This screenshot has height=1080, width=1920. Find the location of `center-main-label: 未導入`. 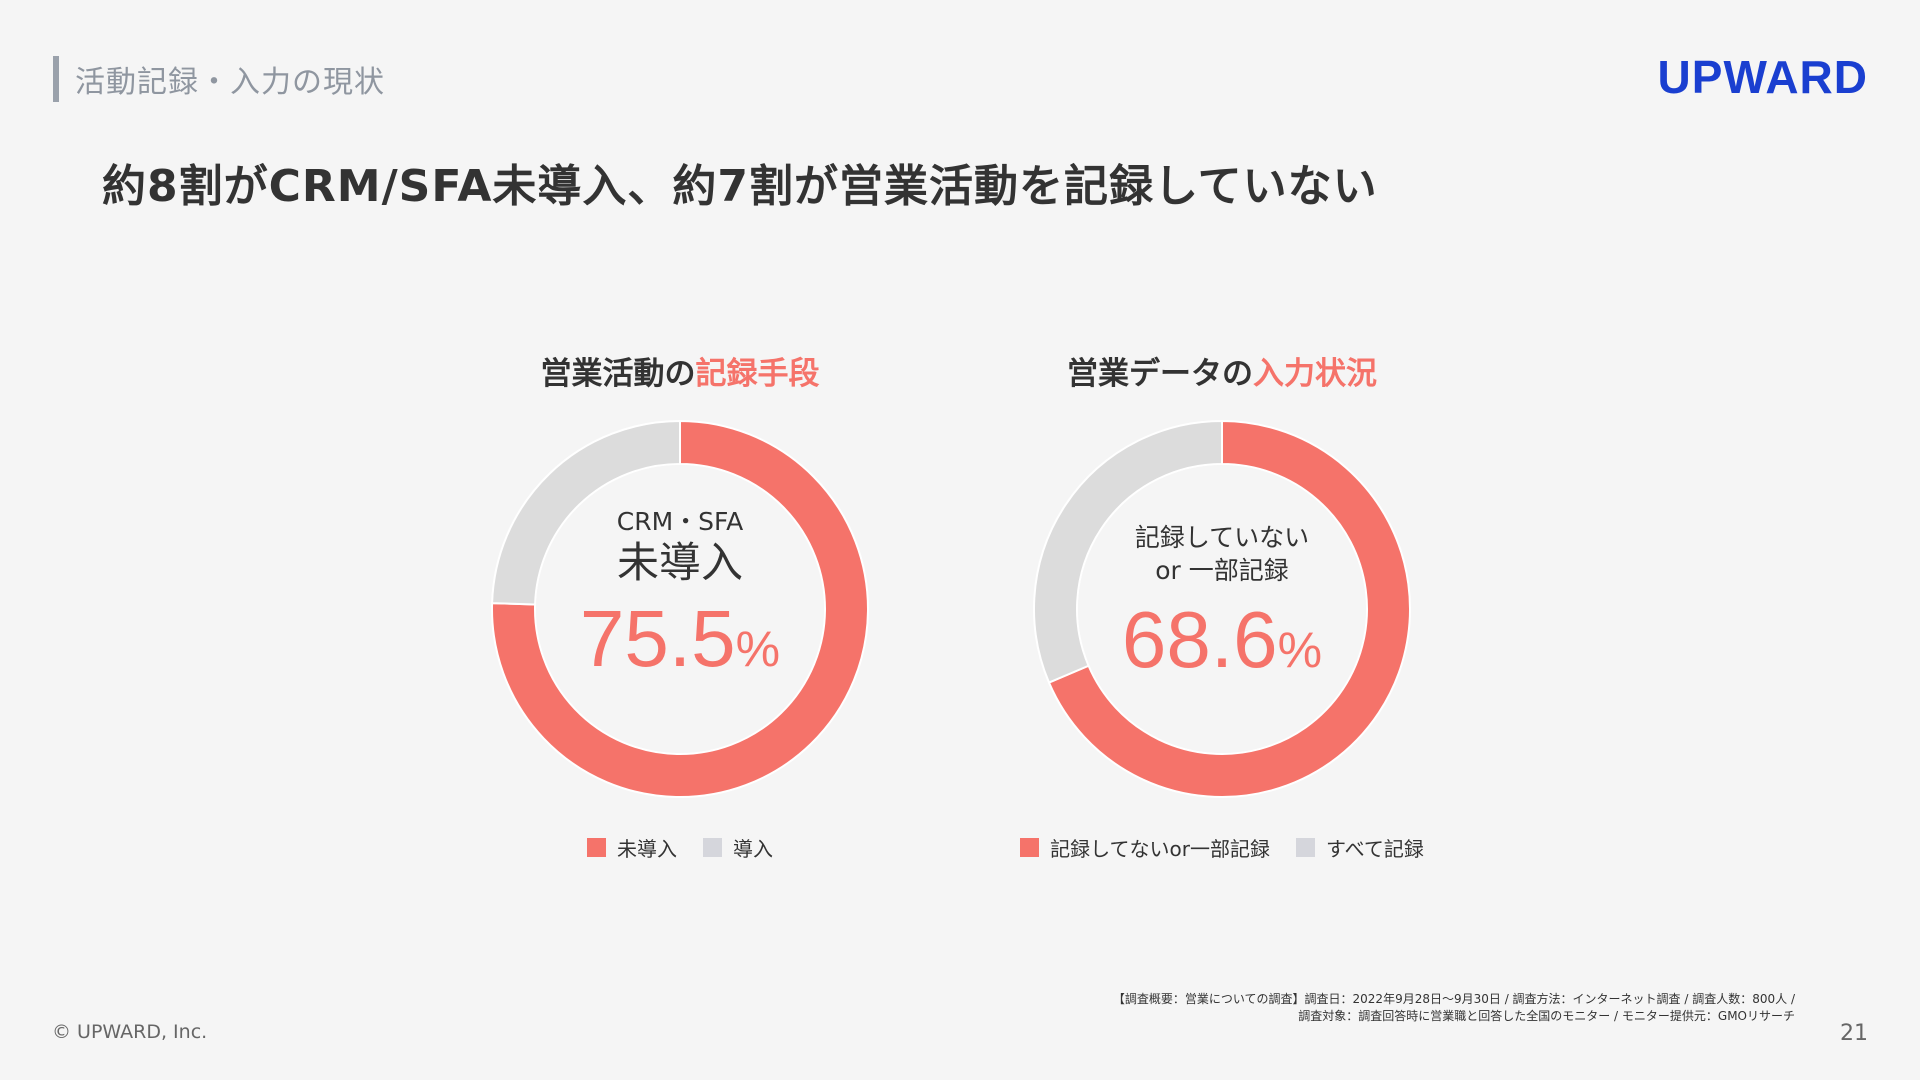

center-main-label: 未導入 is located at coordinates (679, 562).